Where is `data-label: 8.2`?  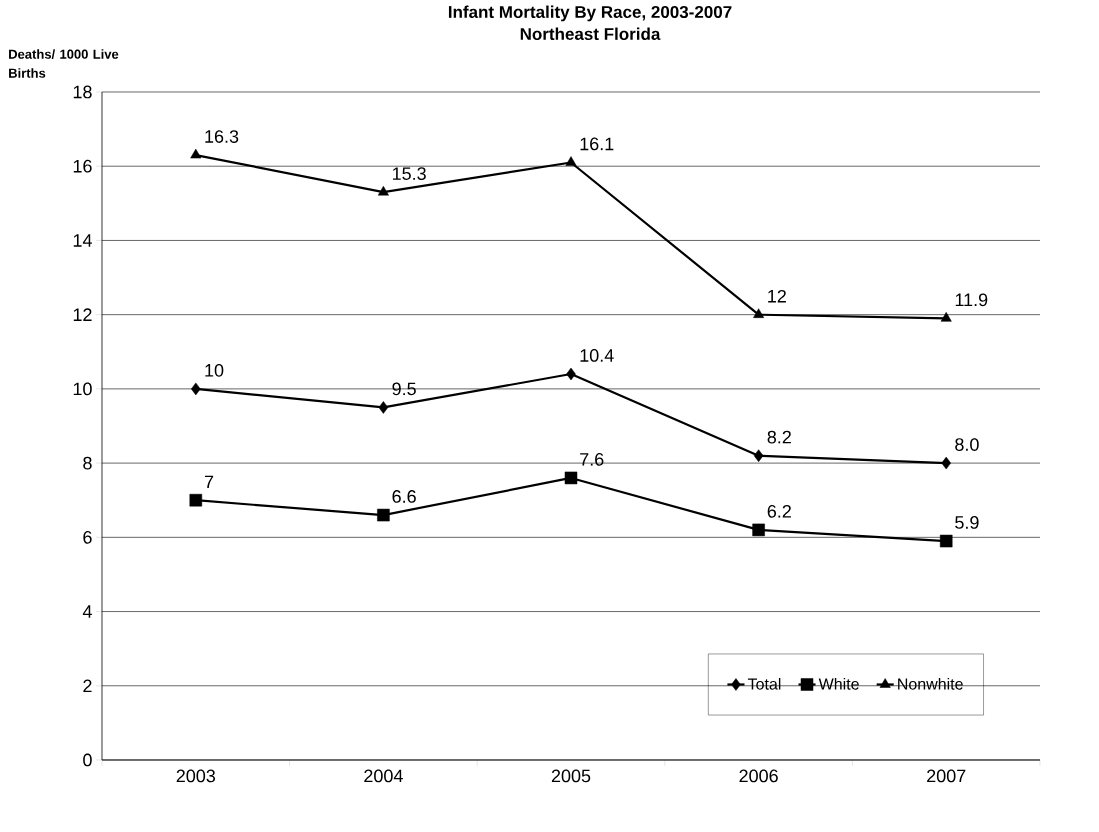 data-label: 8.2 is located at coordinates (779, 437).